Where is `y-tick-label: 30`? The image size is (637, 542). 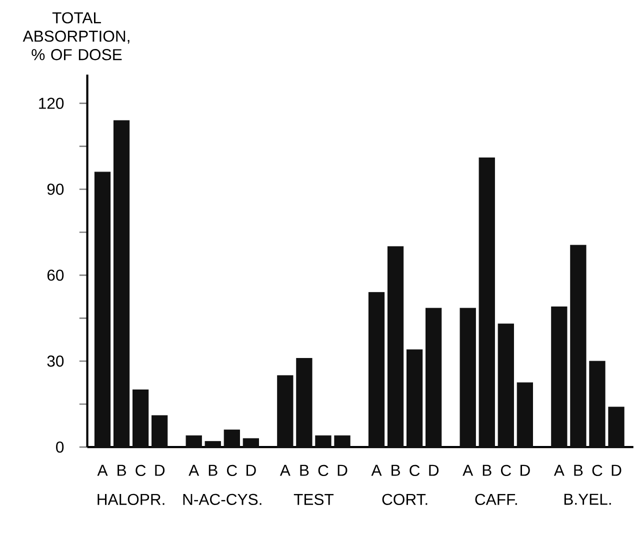
y-tick-label: 30 is located at coordinates (55, 361).